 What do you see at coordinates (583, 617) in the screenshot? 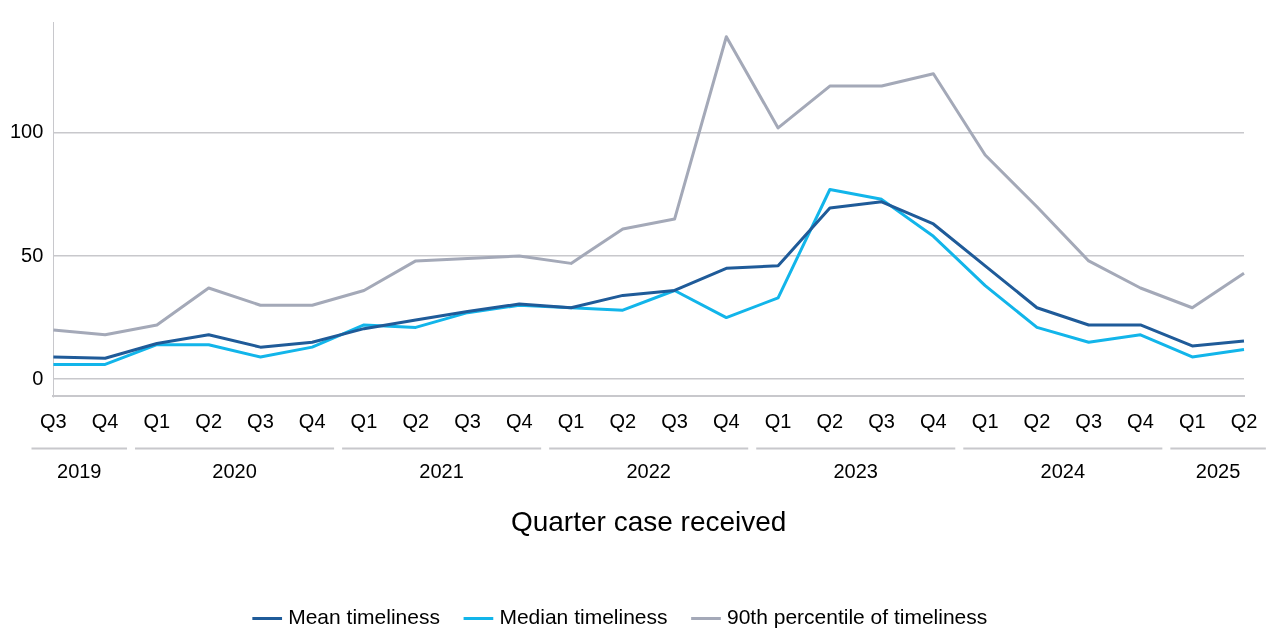
I see `legend-label: Median timeliness` at bounding box center [583, 617].